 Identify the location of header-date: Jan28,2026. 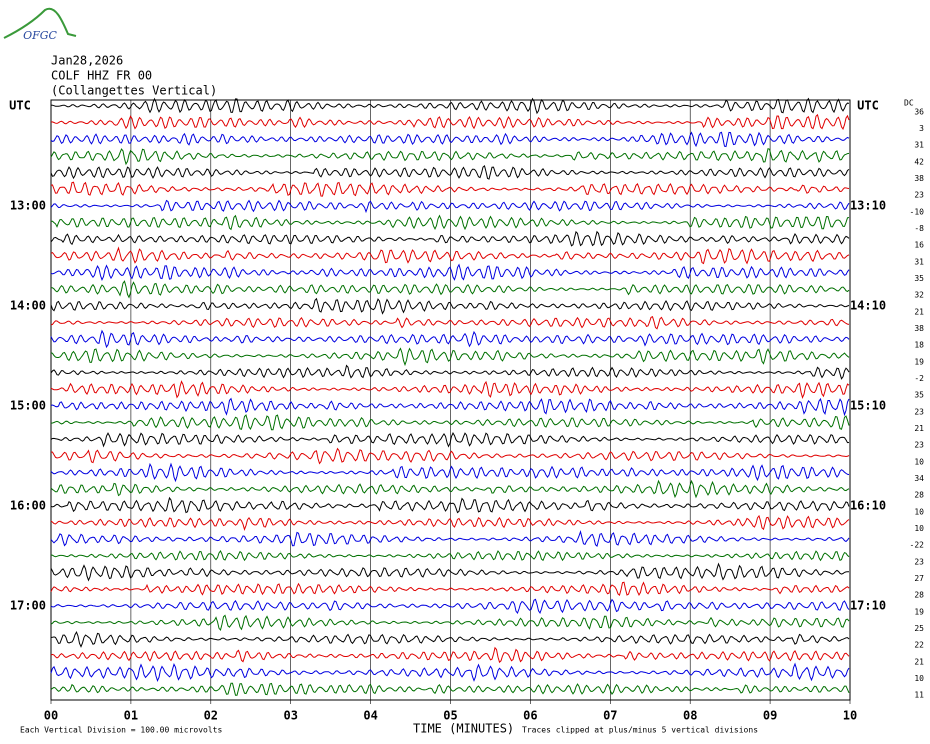
(87, 61).